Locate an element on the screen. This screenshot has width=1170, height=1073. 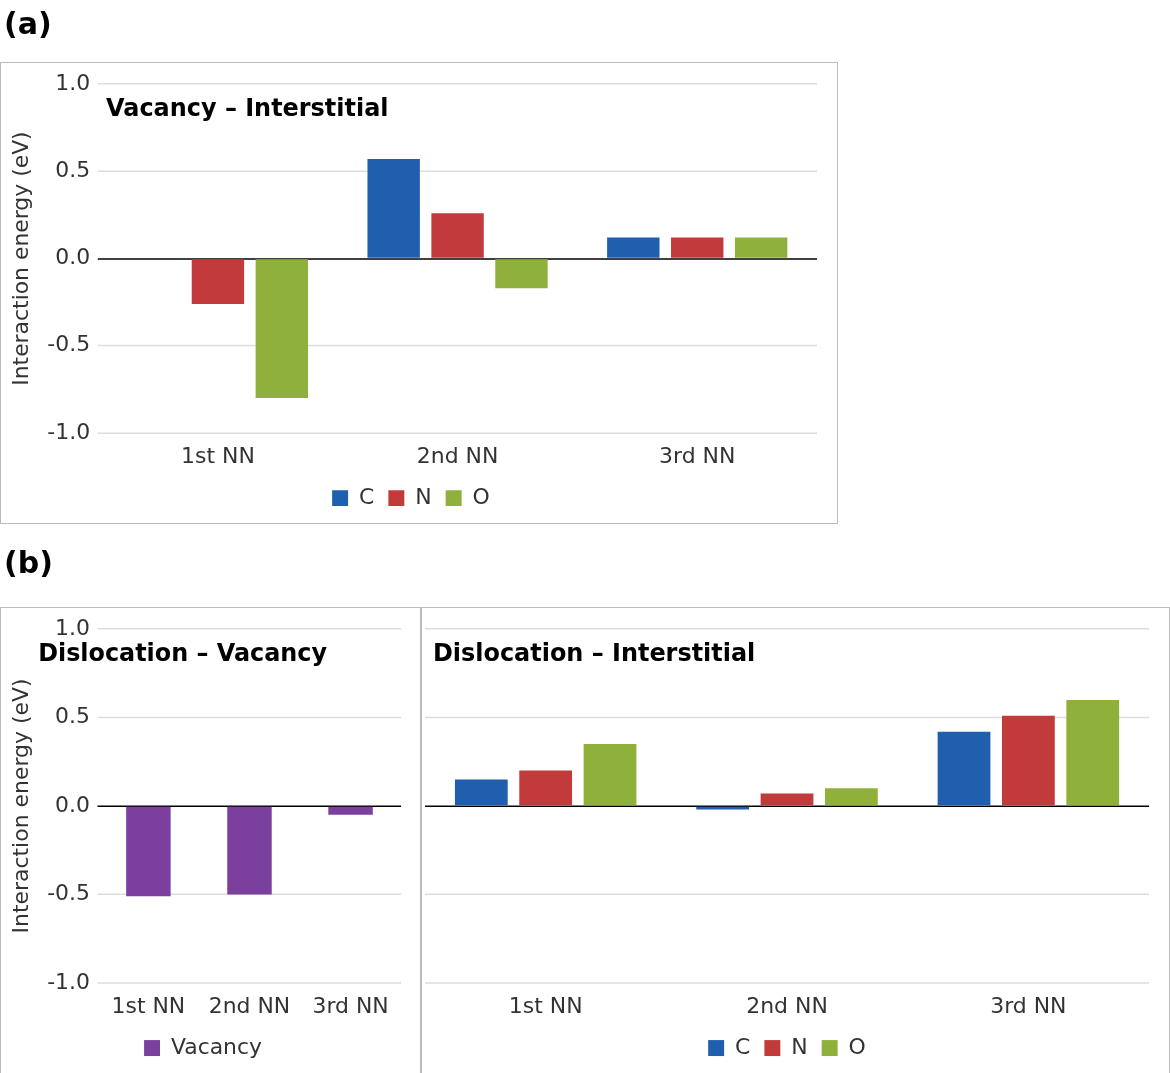
text: Vacancy – Interstitial is located at coordinates (247, 108).